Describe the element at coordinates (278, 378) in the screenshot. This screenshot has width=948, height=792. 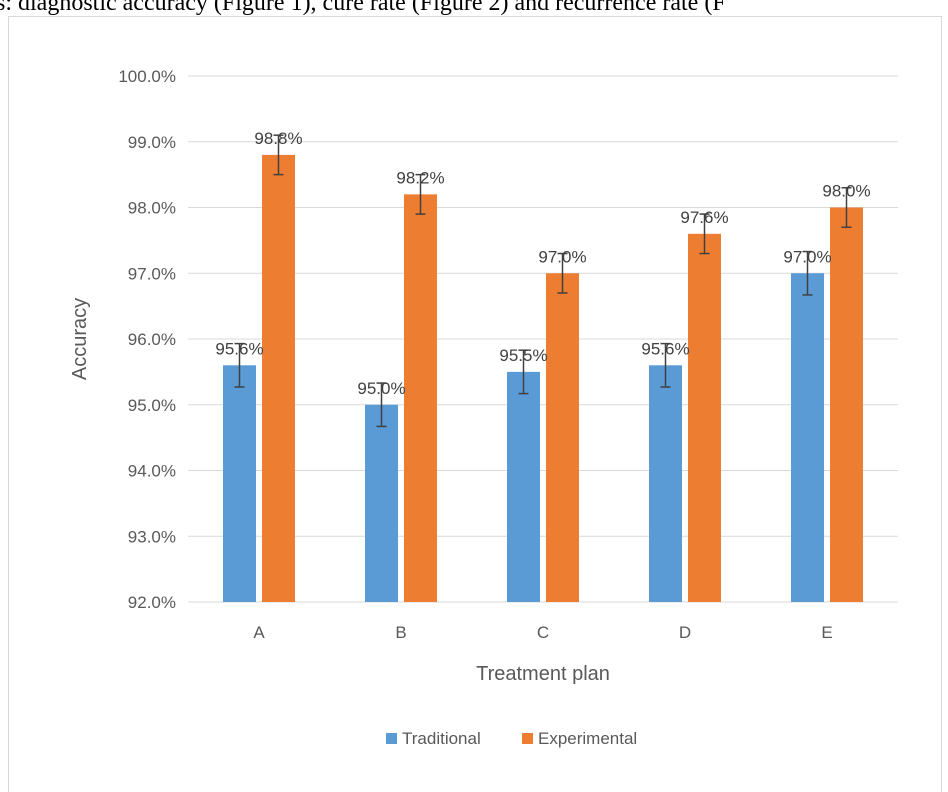
I see `bar-experimental-A` at that location.